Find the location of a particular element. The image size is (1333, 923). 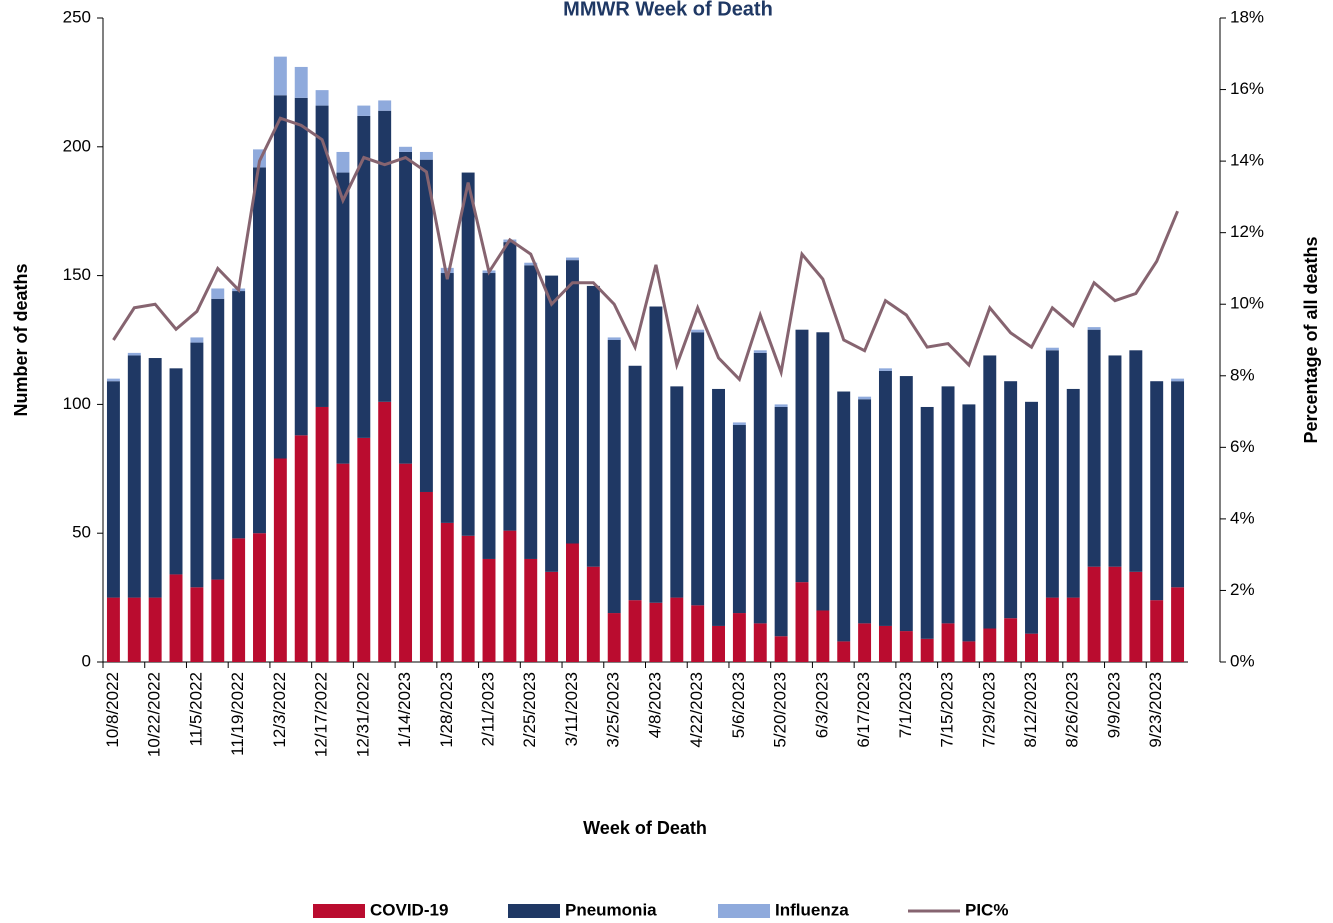

y2-tick-label: 18% is located at coordinates (1247, 16).